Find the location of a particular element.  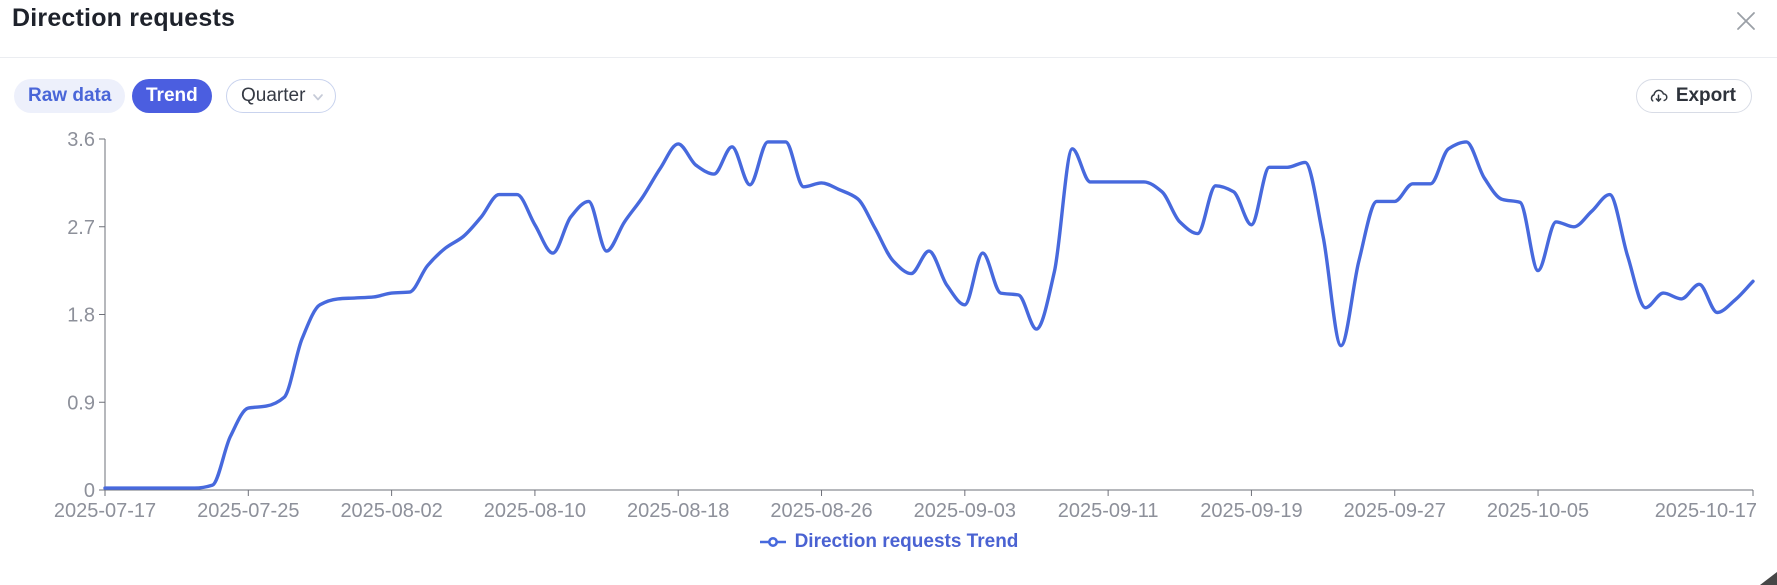

legend-item-trend: Direction requests Trend is located at coordinates (888, 542).